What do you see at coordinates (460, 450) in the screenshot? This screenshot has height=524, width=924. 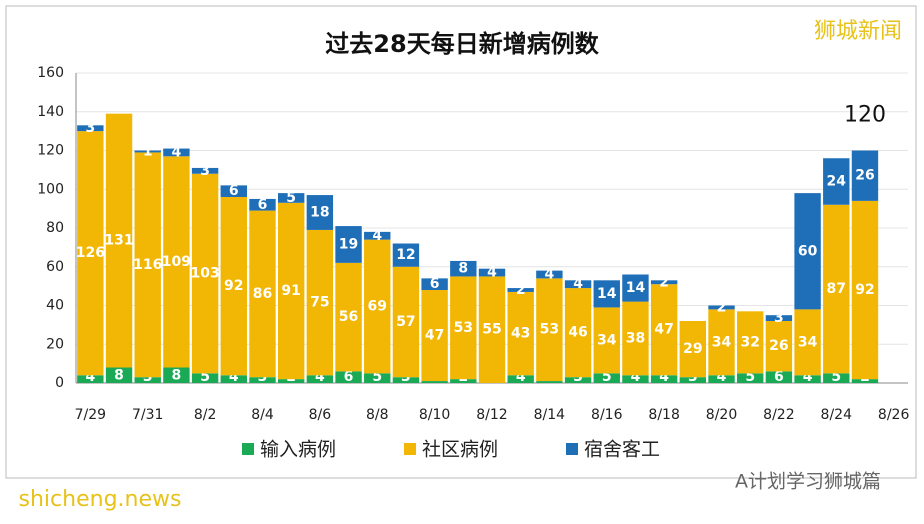 I see `legend-label: 社区病例` at bounding box center [460, 450].